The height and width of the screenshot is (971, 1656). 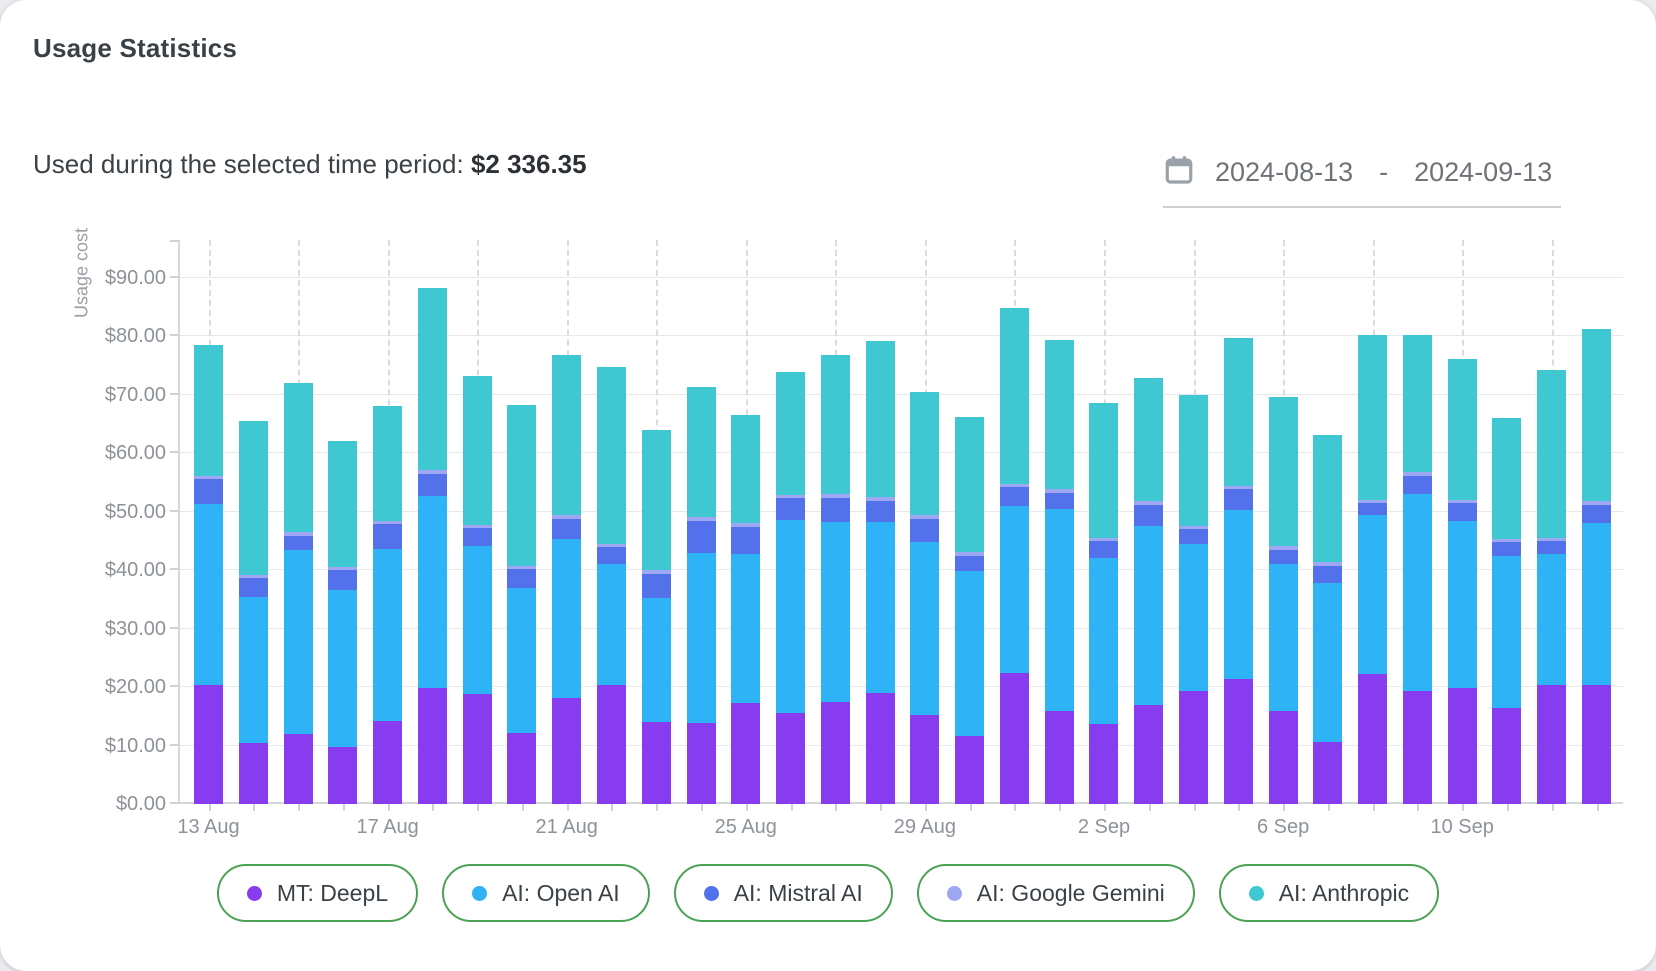 What do you see at coordinates (791, 588) in the screenshot?
I see `bar-26-aug` at bounding box center [791, 588].